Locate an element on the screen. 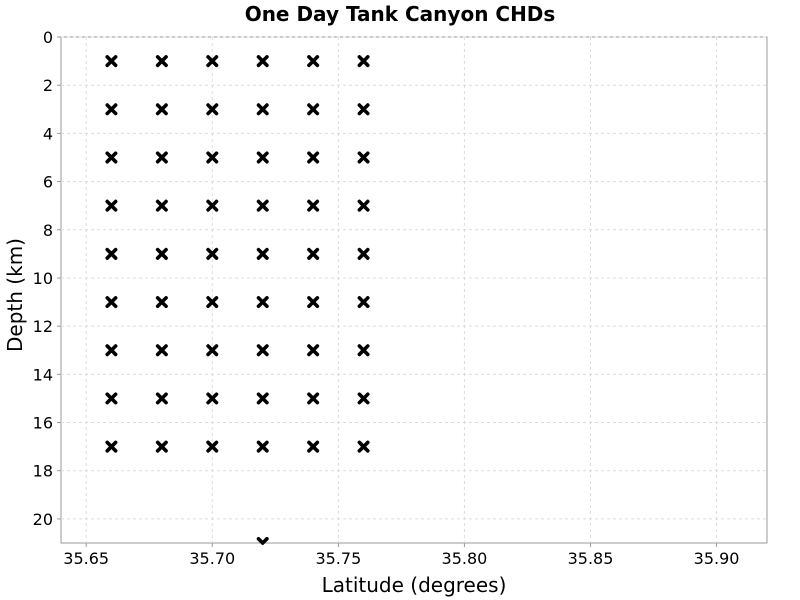  x-tick-label: 35.70 is located at coordinates (212, 558).